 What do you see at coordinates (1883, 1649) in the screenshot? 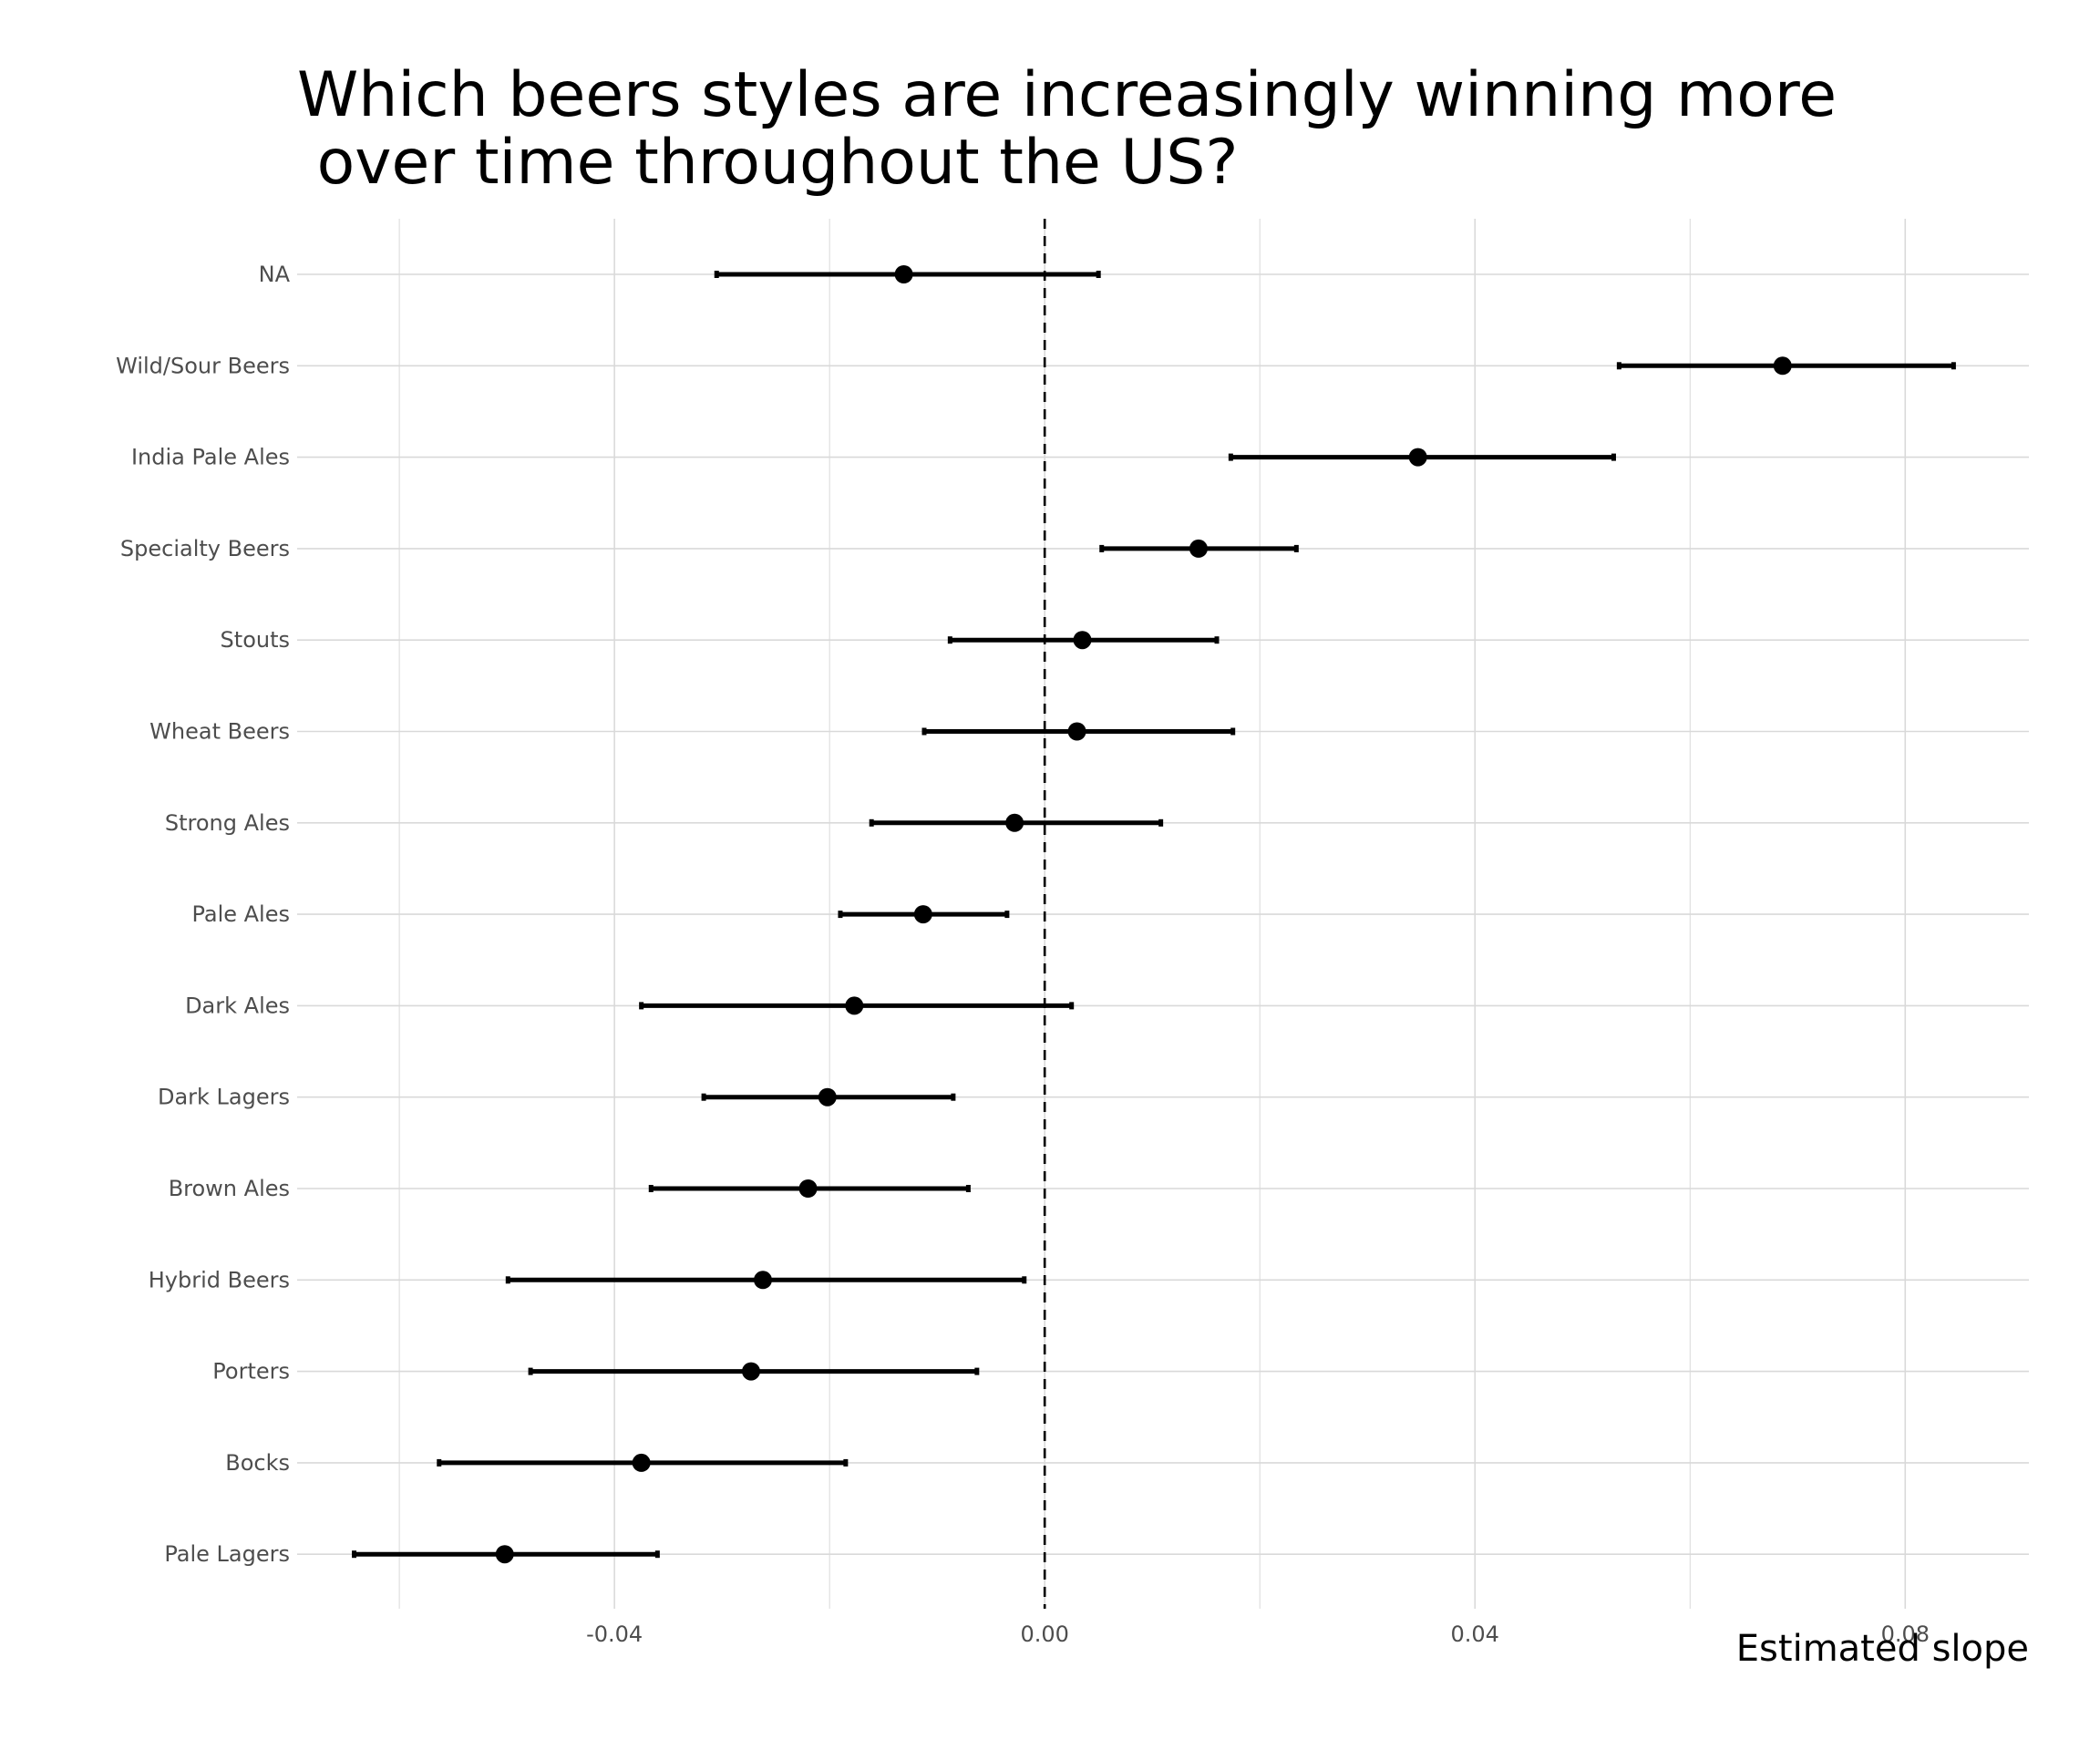
I see `x-axis-title: Estimated slope` at bounding box center [1883, 1649].